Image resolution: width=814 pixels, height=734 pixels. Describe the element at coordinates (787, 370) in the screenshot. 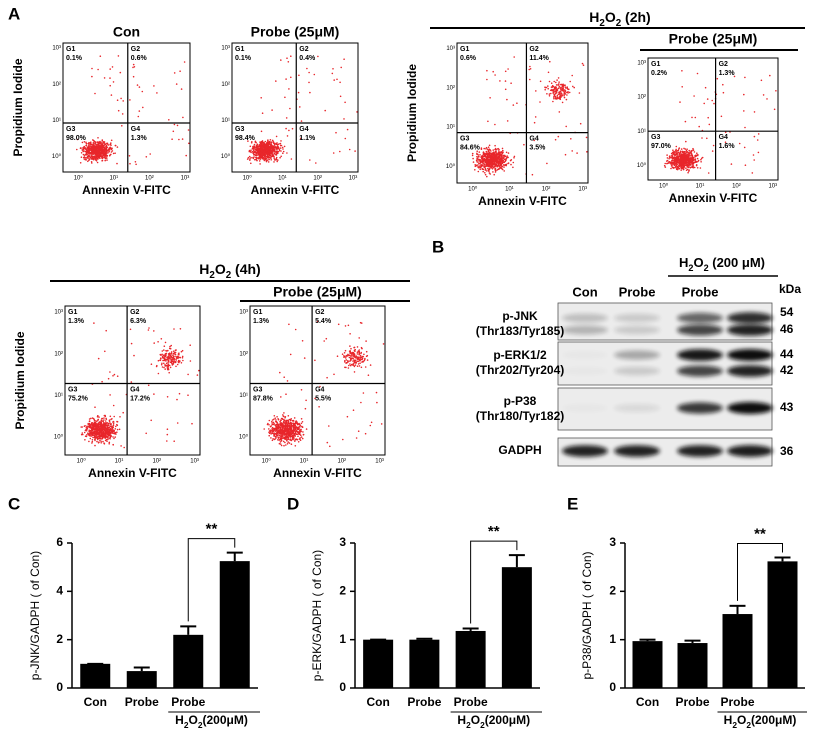

I see `kda-value: 42` at that location.